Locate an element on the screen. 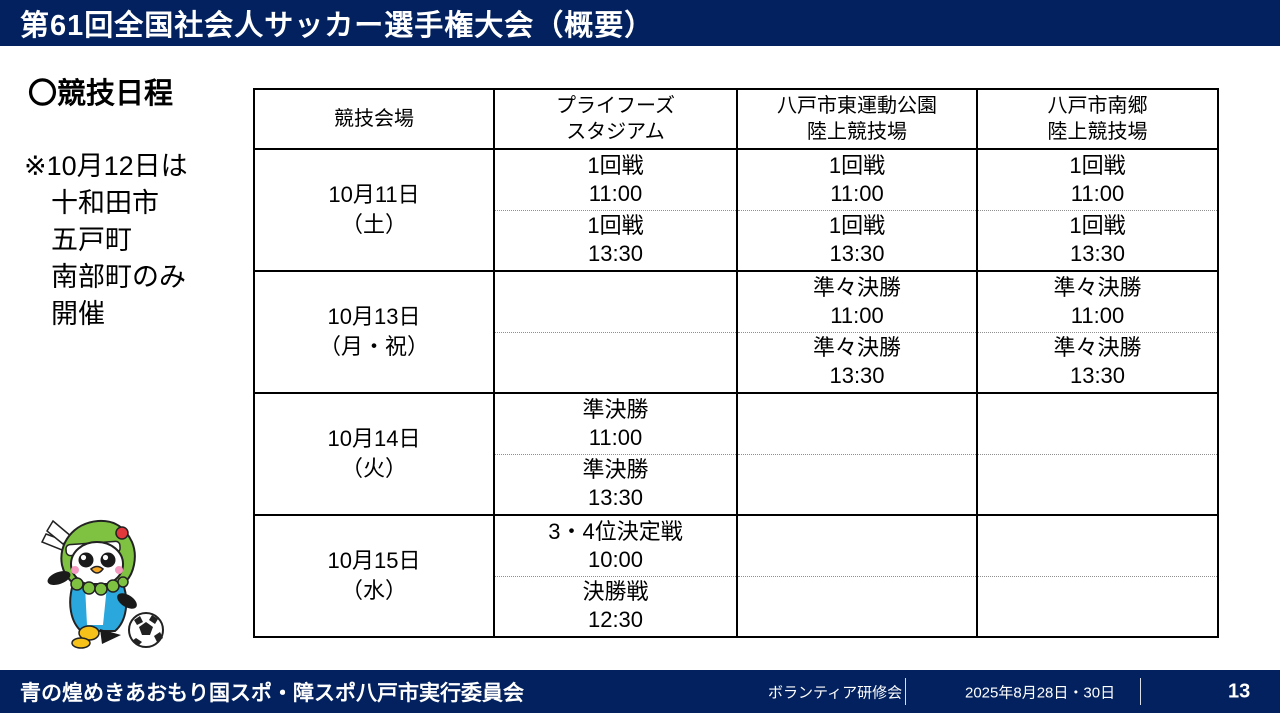 The image size is (1280, 720). table-row: 決勝戦 12:30 is located at coordinates (736, 606).